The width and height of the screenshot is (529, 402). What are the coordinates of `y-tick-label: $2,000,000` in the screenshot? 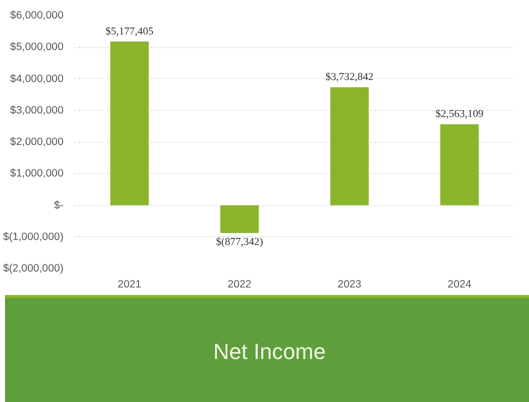 It's located at (37, 142).